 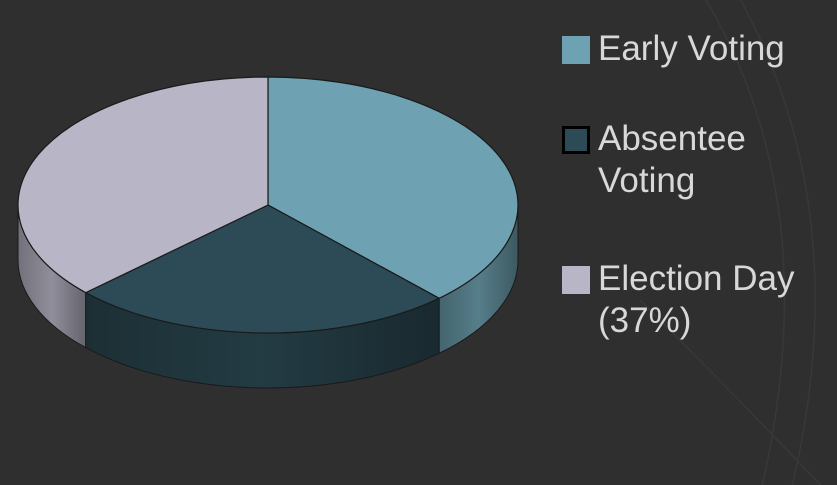 What do you see at coordinates (691, 48) in the screenshot?
I see `legend-label-early-voting: Early Voting` at bounding box center [691, 48].